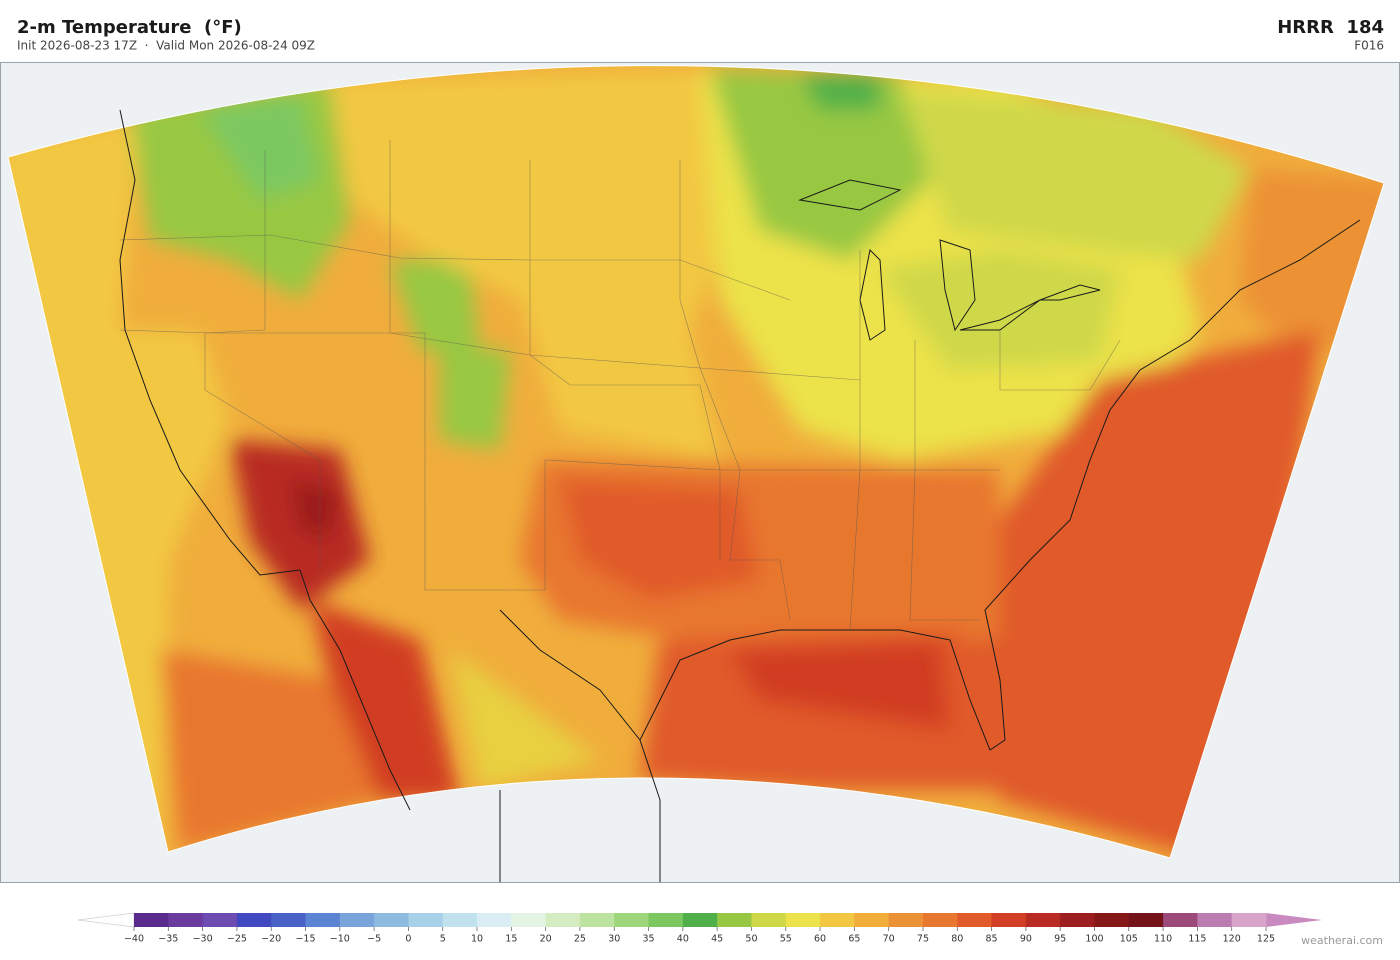  What do you see at coordinates (106, 920) in the screenshot?
I see `colorbar-under` at bounding box center [106, 920].